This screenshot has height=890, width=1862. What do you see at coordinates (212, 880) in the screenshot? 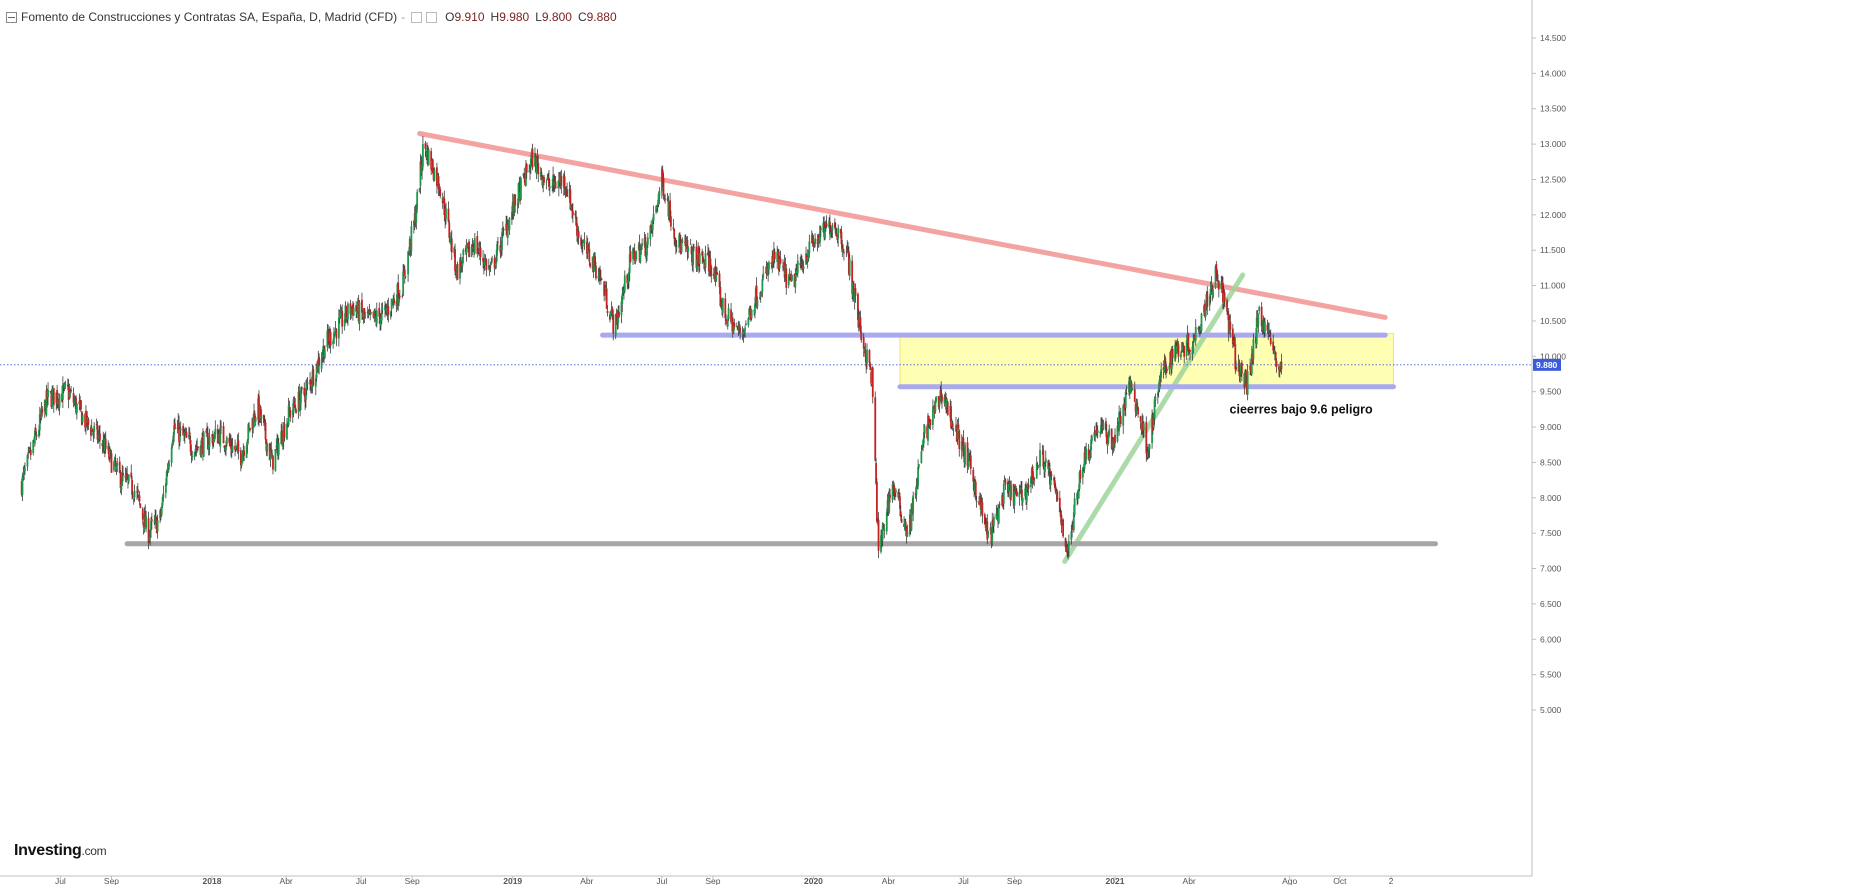
I see `x-tick-label: 2018` at bounding box center [212, 880].